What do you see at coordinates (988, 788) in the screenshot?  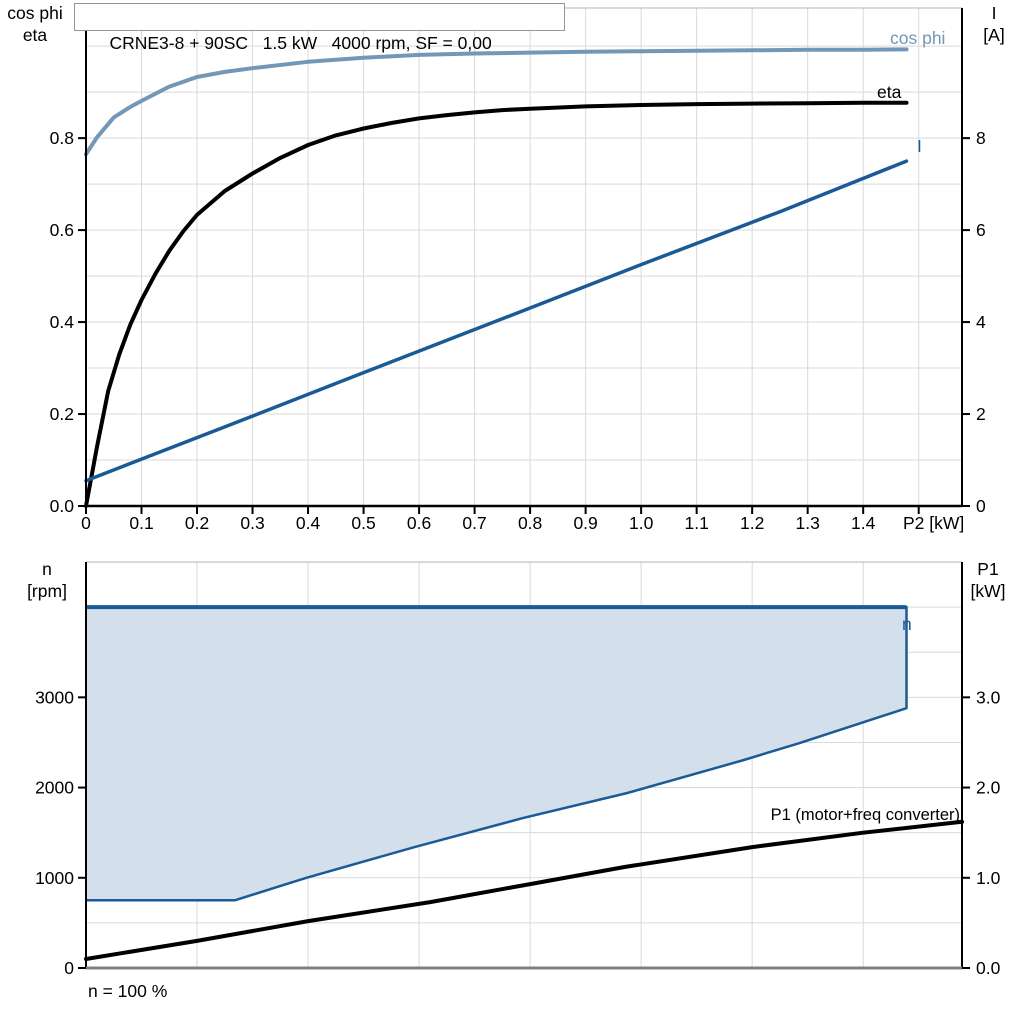 I see `right-tick-label: 2.0` at bounding box center [988, 788].